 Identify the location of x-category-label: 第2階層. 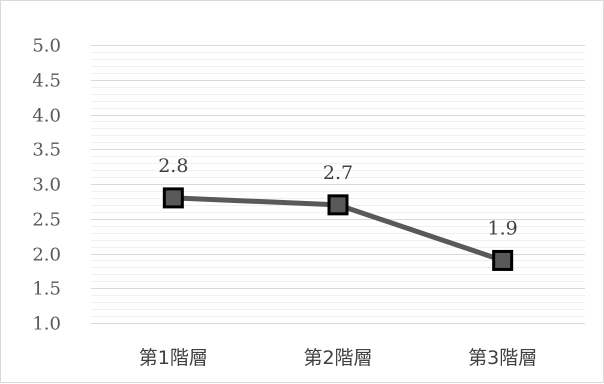
(337, 358).